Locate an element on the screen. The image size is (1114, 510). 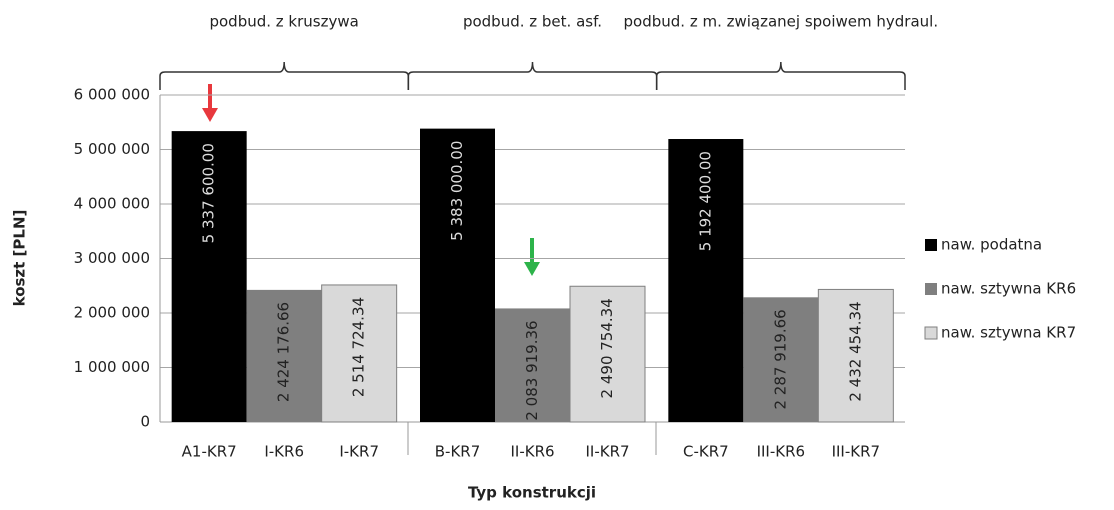
value-label: 2 490 754.34 is located at coordinates (607, 348).